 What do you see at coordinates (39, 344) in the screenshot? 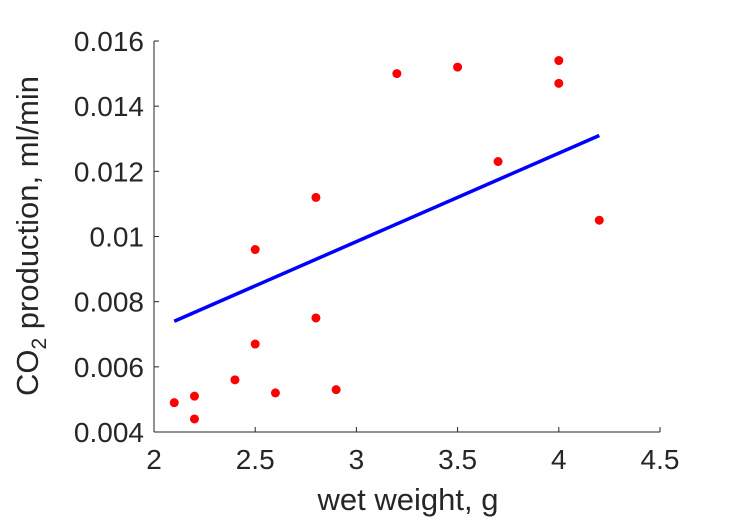
I see `y-axis-label-subscript: 2` at bounding box center [39, 344].